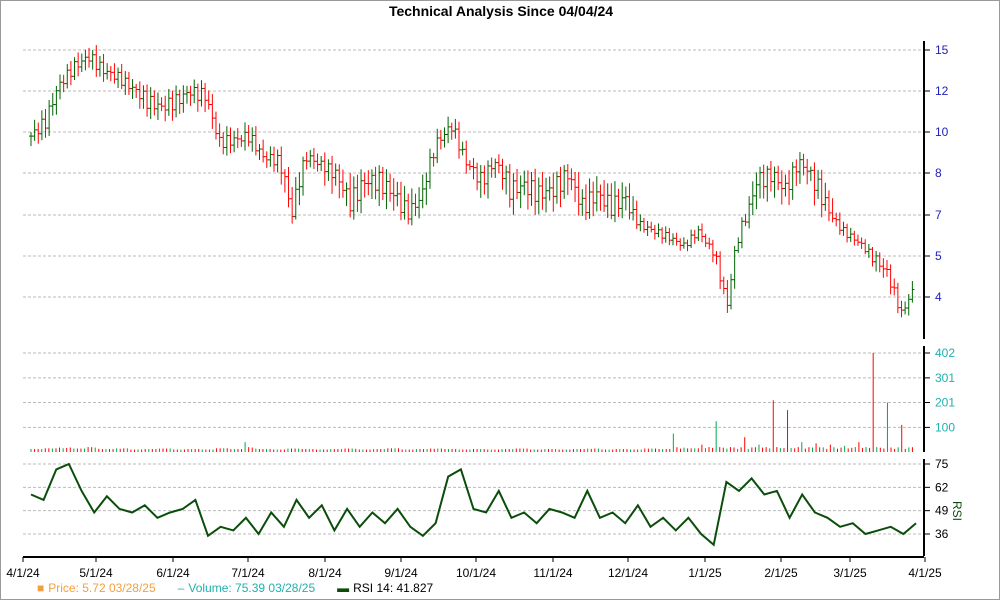 The width and height of the screenshot is (1000, 600). I want to click on x-tick-label: 2/1/25, so click(781, 573).